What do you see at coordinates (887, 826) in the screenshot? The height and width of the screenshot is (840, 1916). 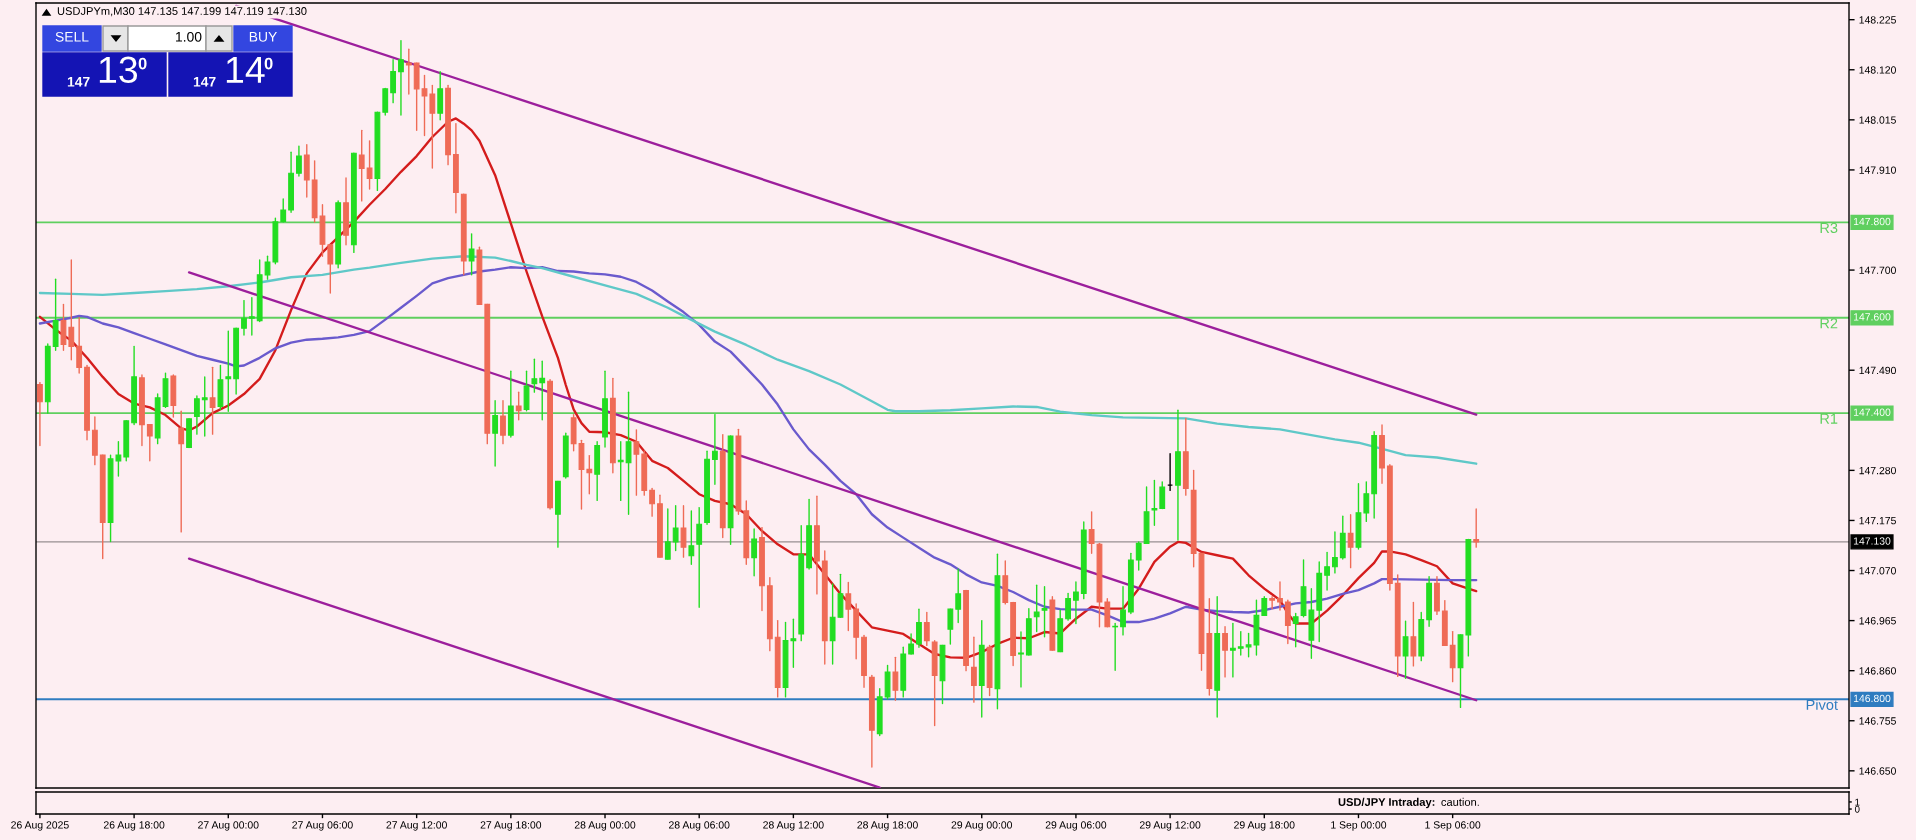 I see `x-tick-label: 28 Aug 18:00` at bounding box center [887, 826].